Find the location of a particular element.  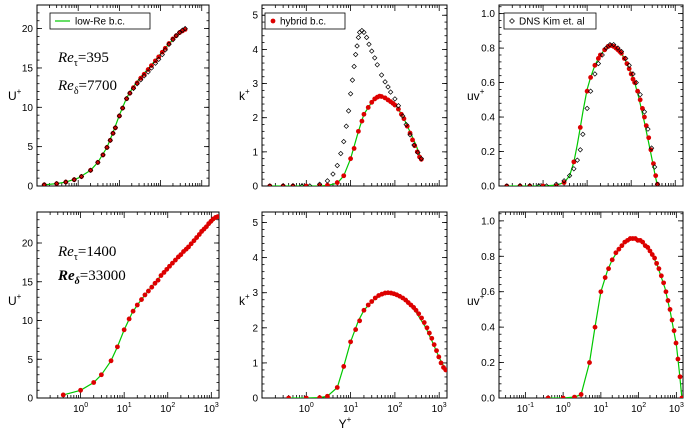

legend-label: low-Re b.c. is located at coordinates (100, 22).